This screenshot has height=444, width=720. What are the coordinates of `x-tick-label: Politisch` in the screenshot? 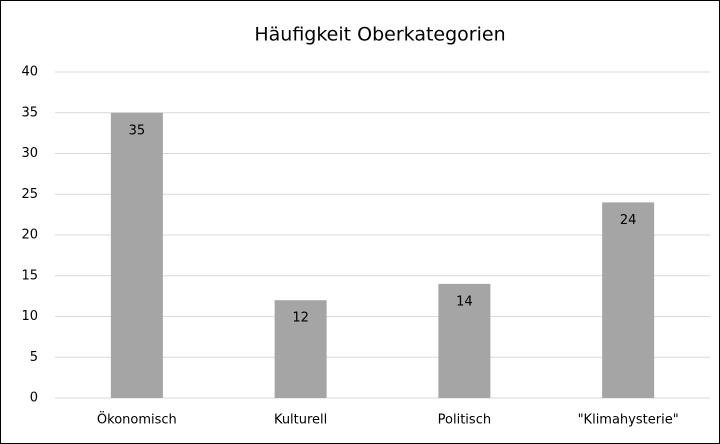 It's located at (464, 420).